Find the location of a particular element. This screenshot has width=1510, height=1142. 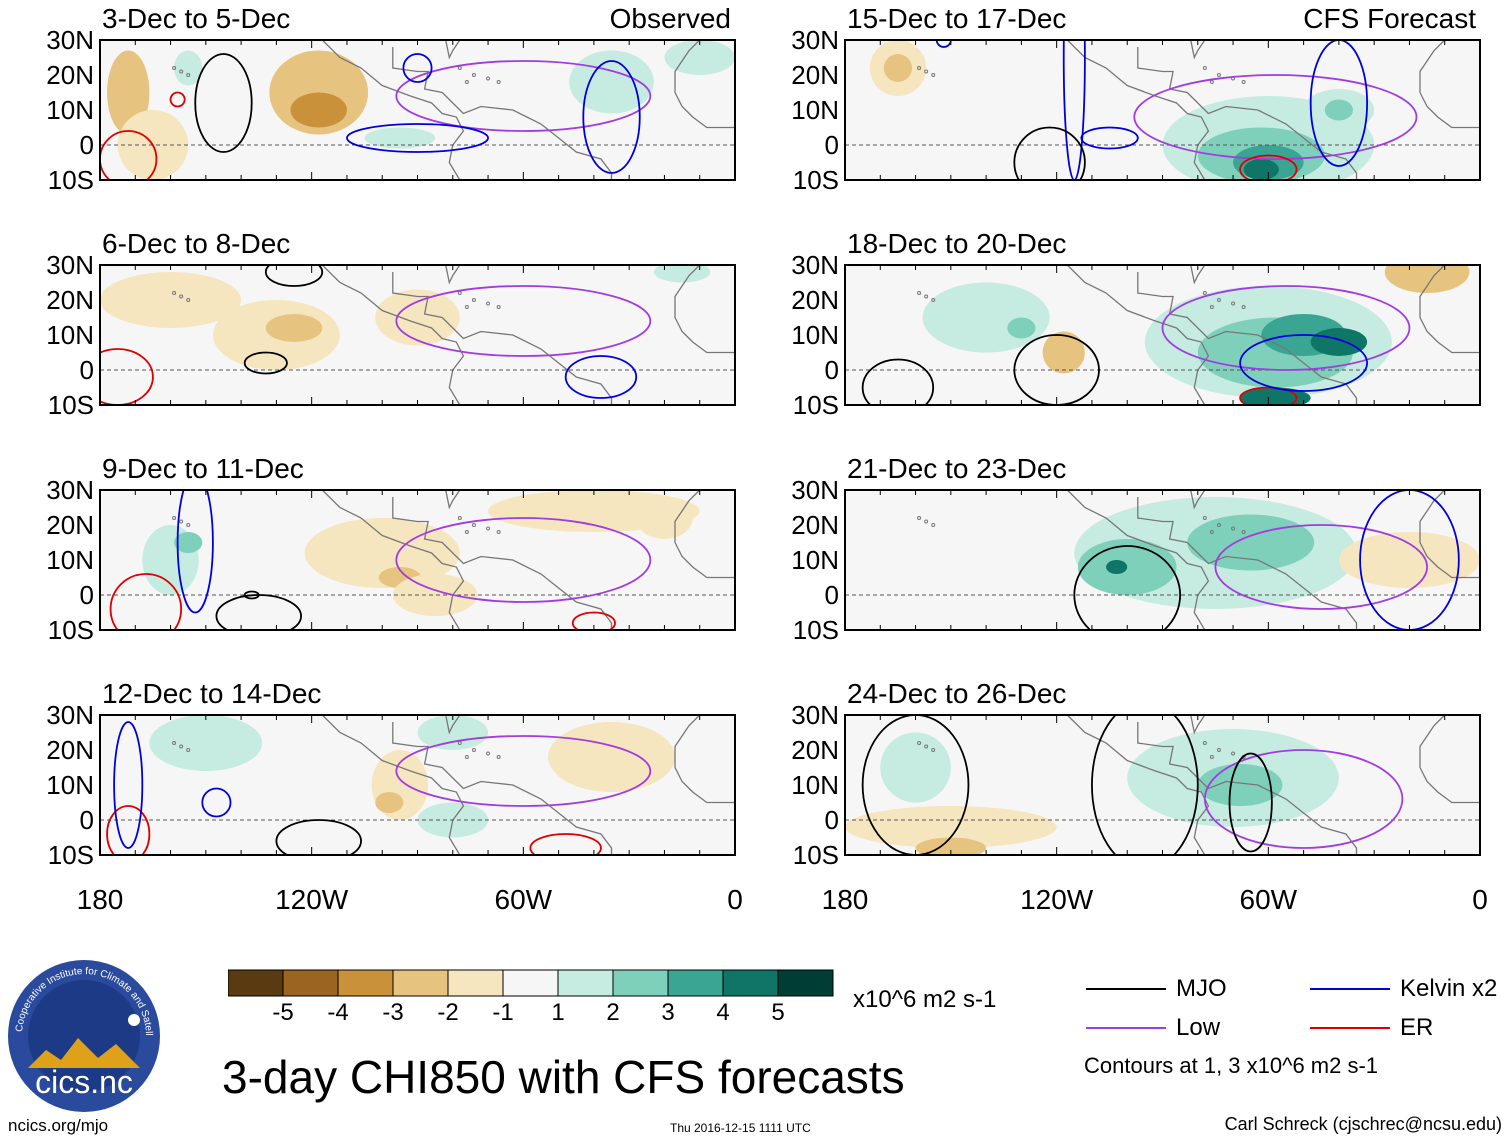

legend-label-low: Low is located at coordinates (1198, 1027).